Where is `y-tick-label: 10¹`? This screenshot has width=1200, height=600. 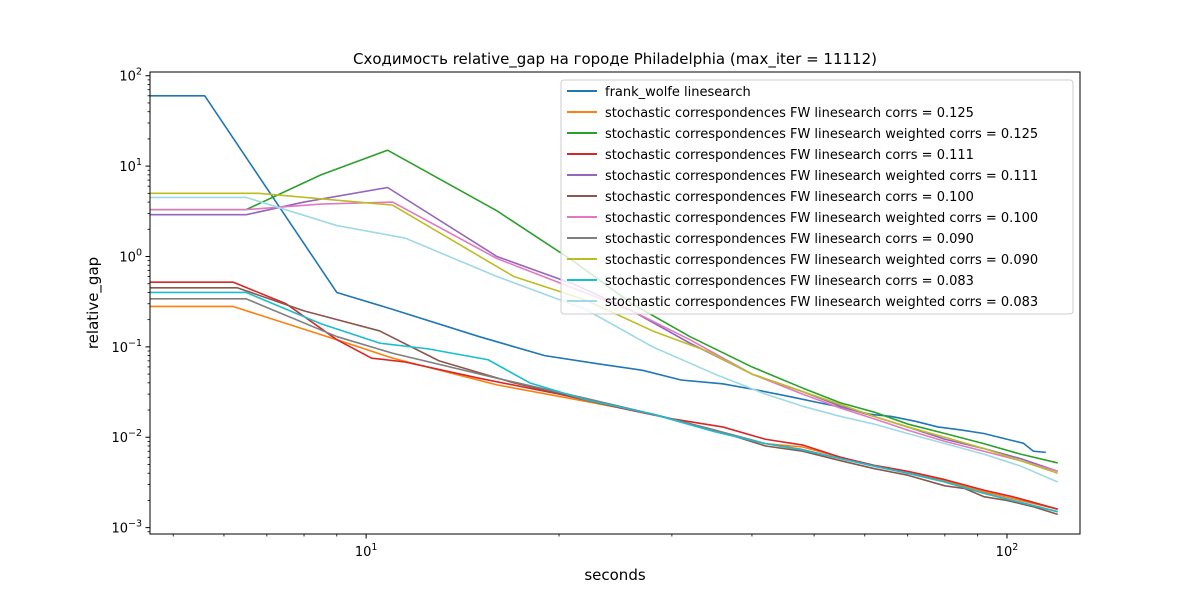 y-tick-label: 10¹ is located at coordinates (130, 166).